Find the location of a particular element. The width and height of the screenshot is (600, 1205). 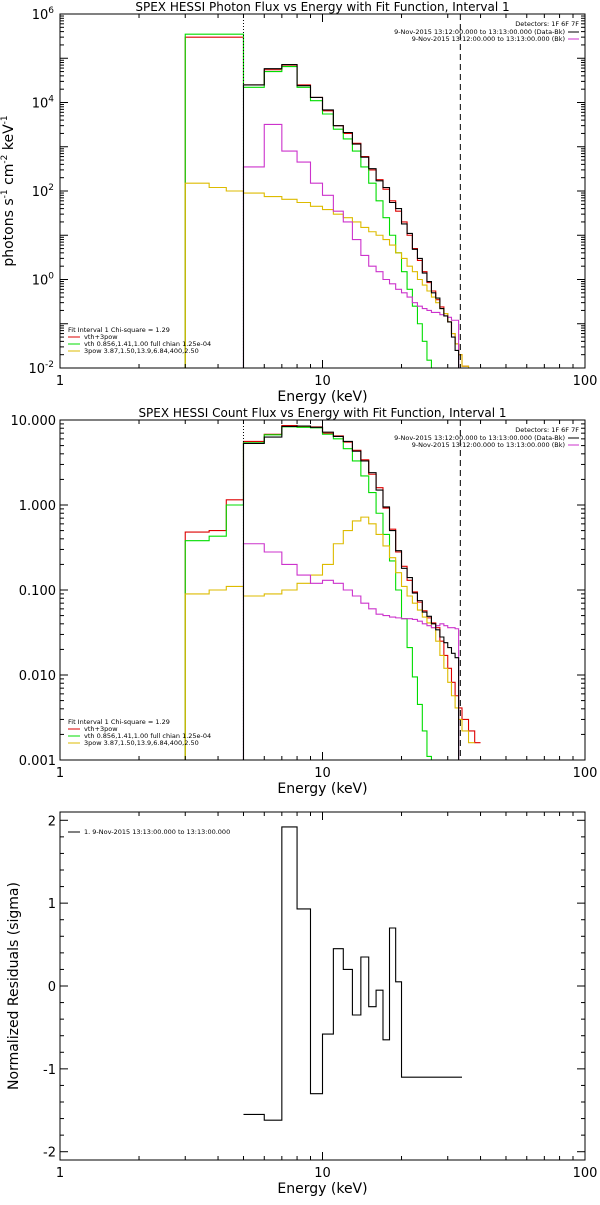

series-residuals is located at coordinates (353, 973).